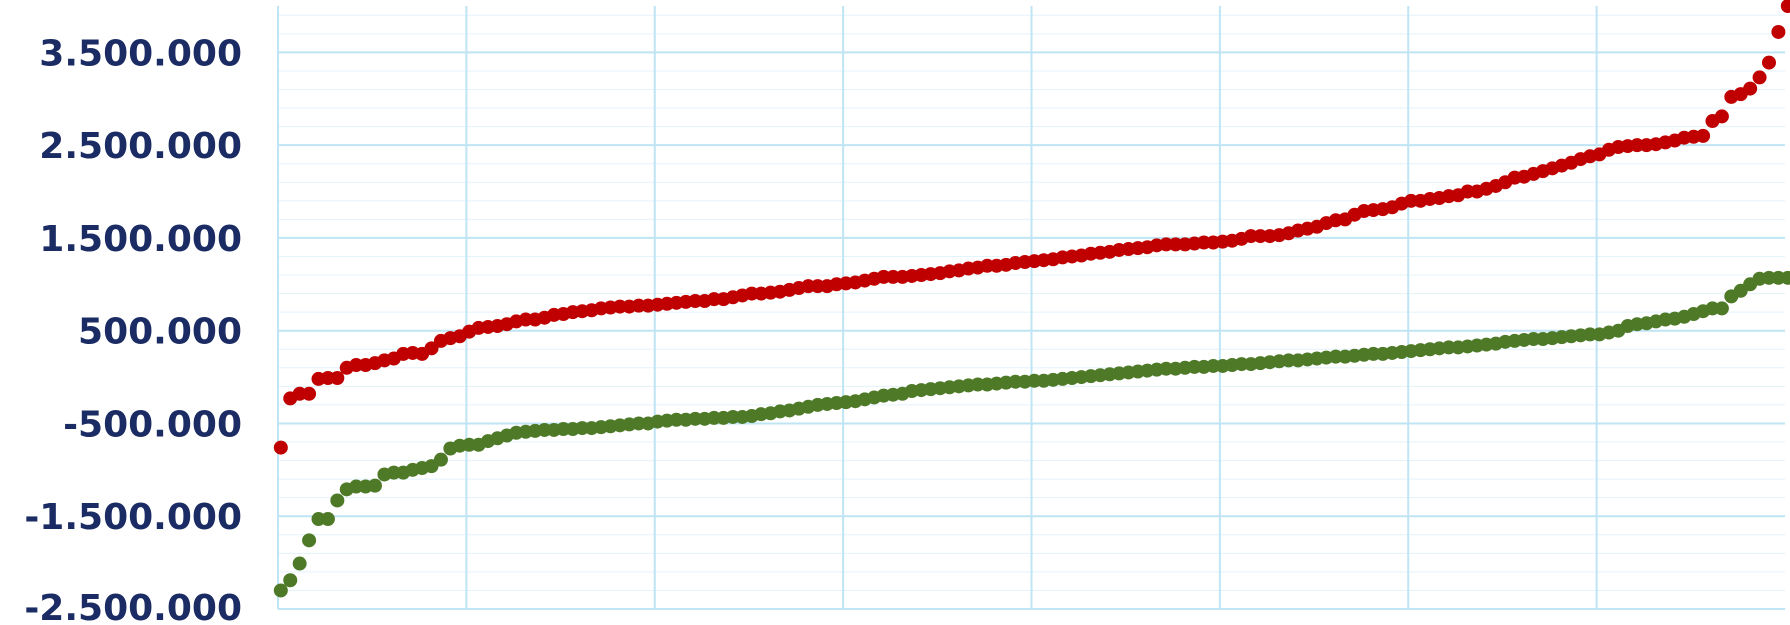  I want to click on y-tick-label: 2.500.000, so click(140, 146).